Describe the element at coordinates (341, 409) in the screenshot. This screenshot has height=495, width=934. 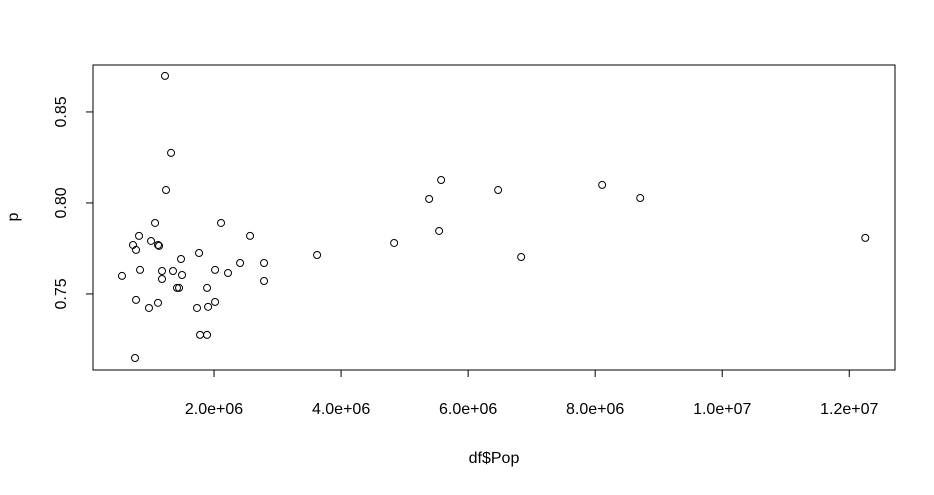
I see `x-tick-label: 4.0e+06` at that location.